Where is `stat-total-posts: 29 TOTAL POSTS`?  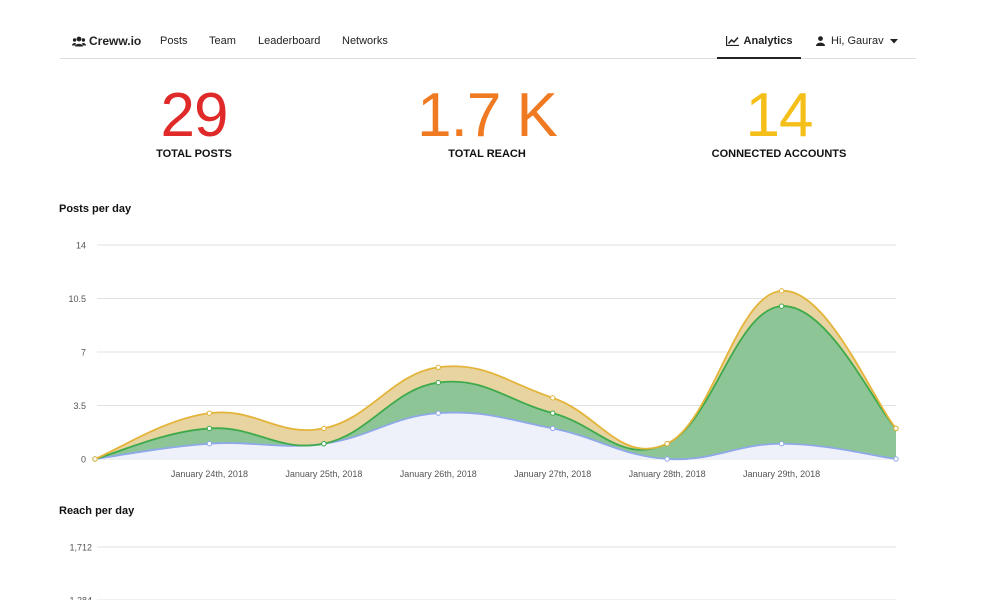 stat-total-posts: 29 TOTAL POSTS is located at coordinates (194, 121).